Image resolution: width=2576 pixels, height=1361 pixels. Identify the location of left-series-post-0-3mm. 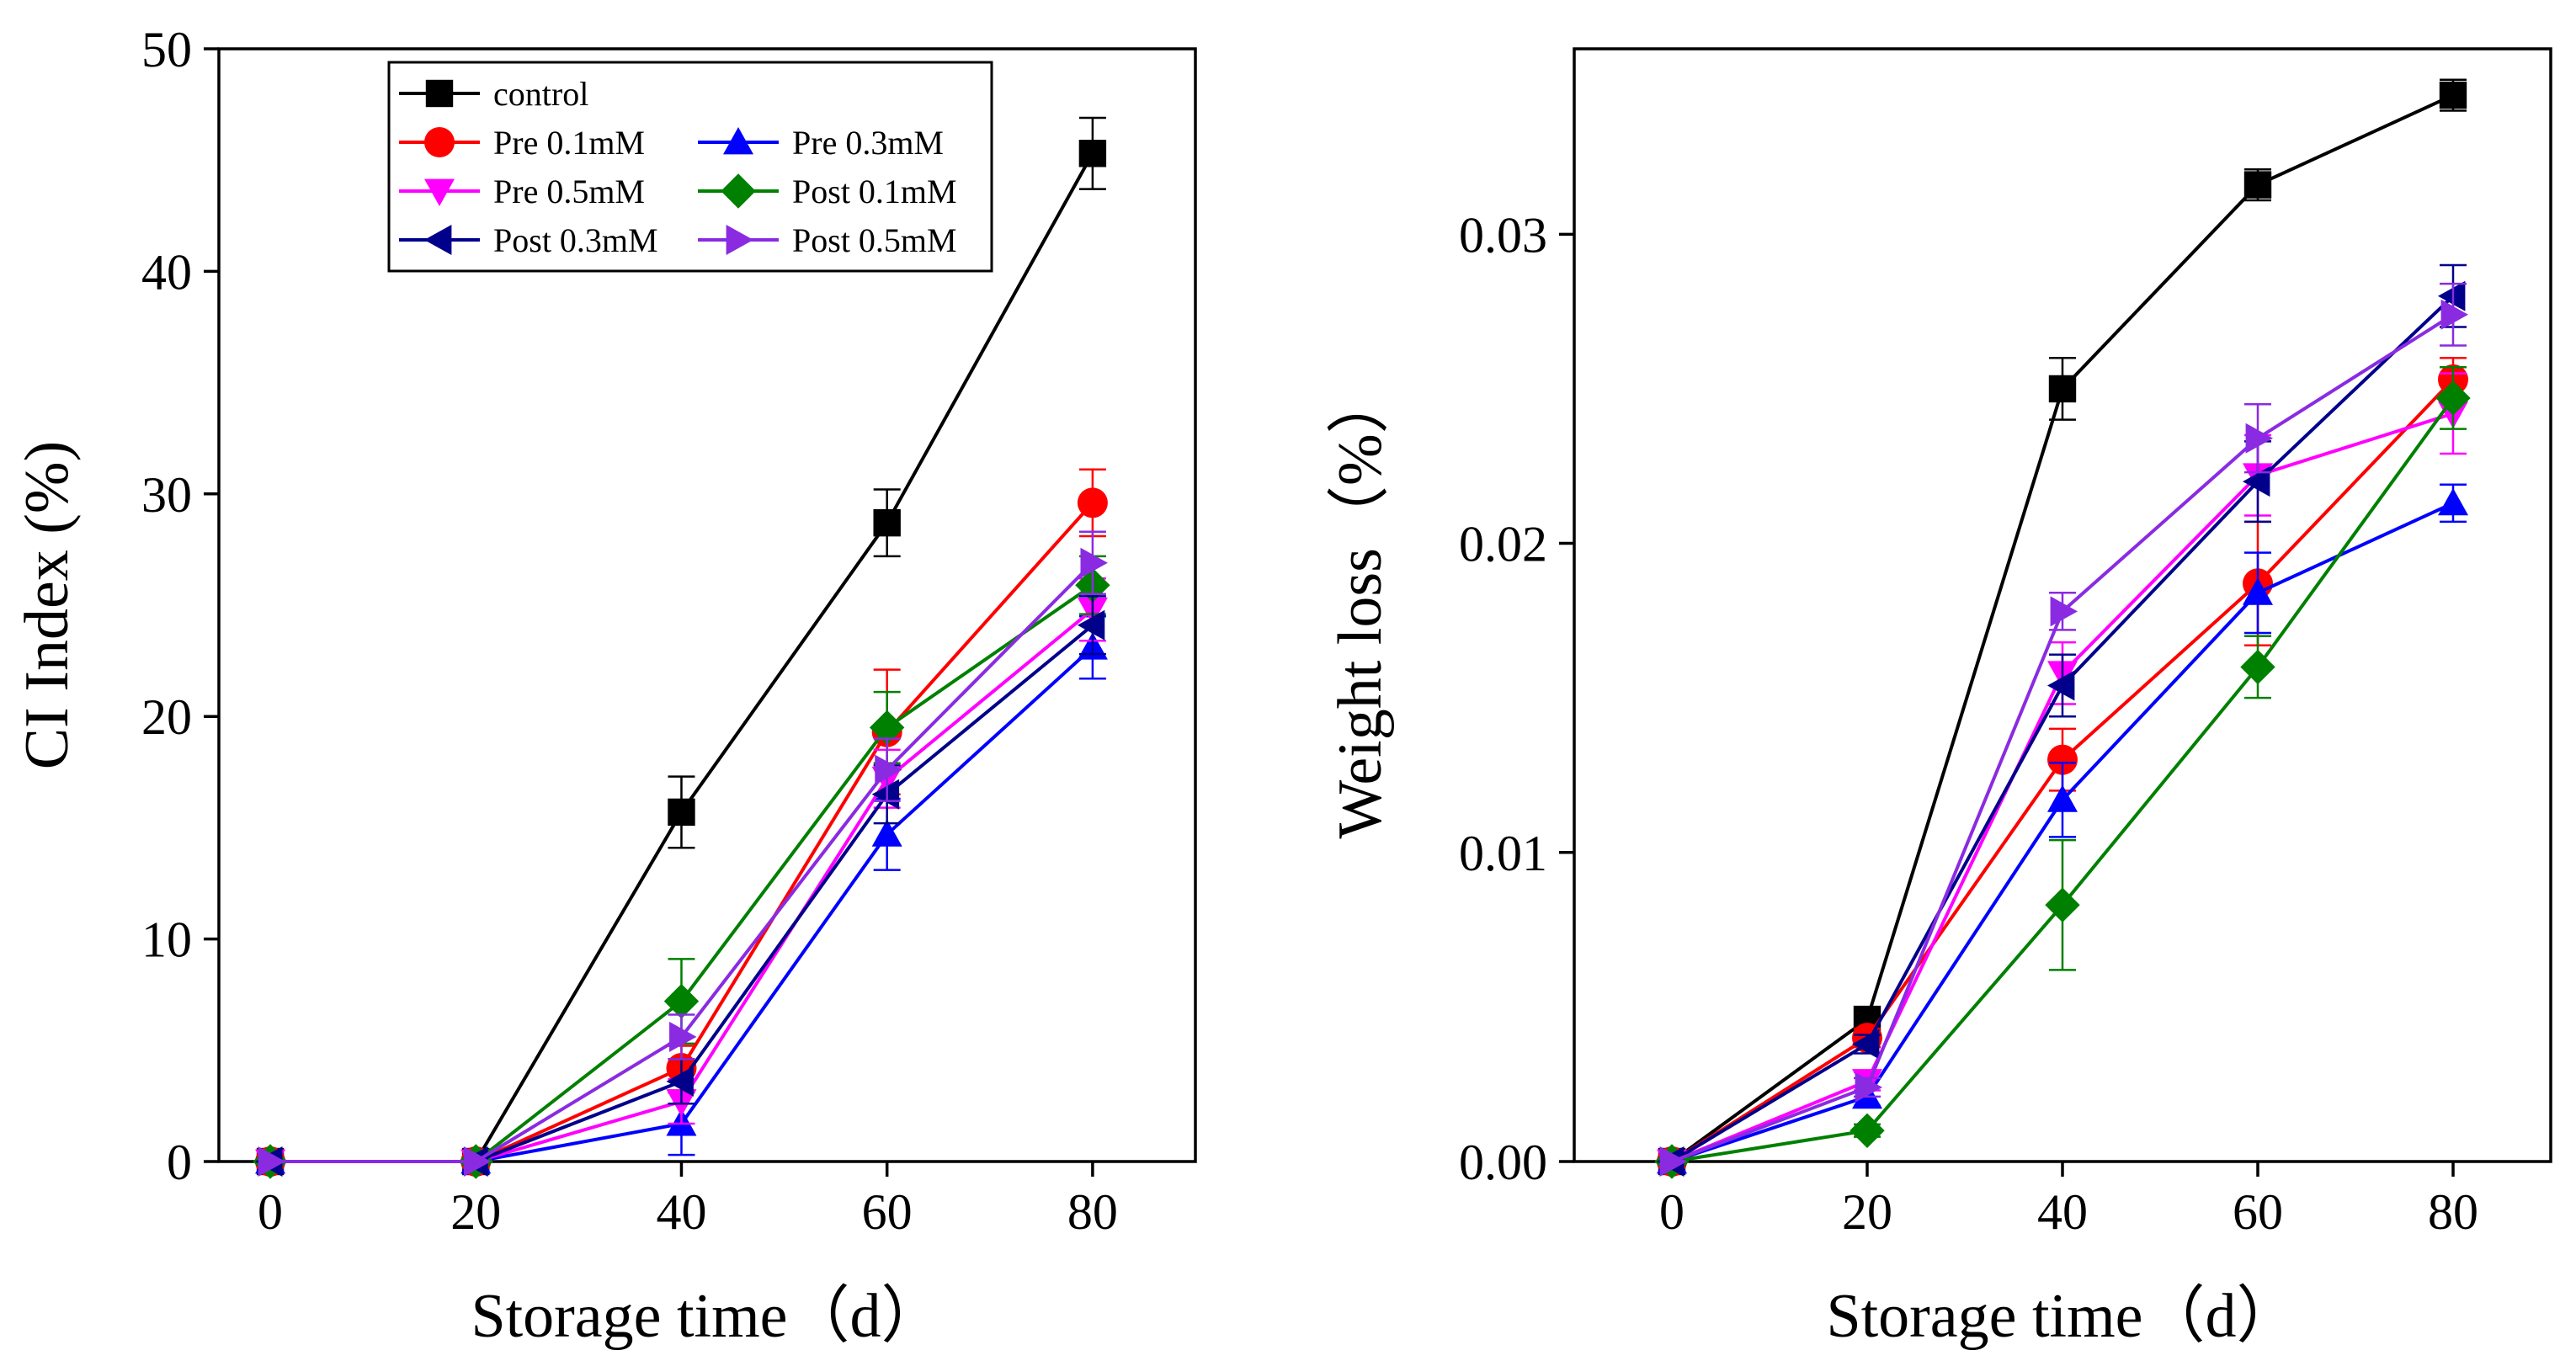
(680, 886).